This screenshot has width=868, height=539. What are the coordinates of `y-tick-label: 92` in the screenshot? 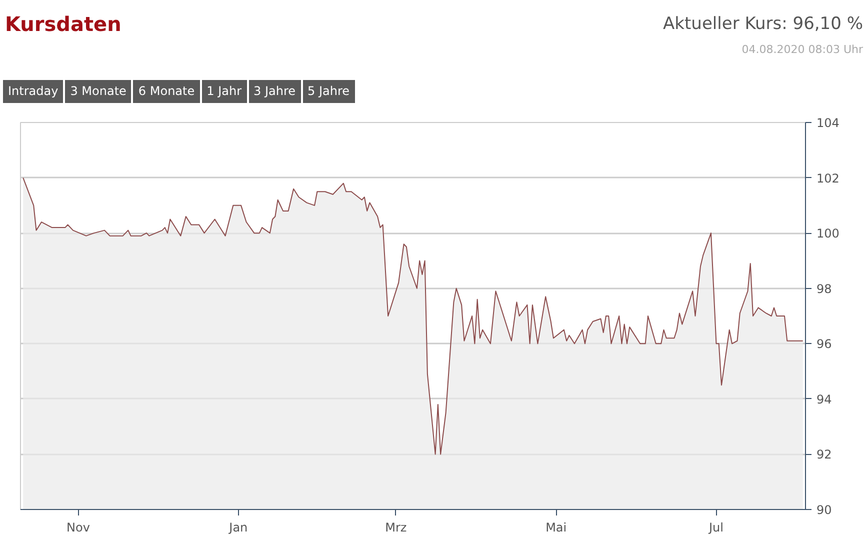 It's located at (824, 455).